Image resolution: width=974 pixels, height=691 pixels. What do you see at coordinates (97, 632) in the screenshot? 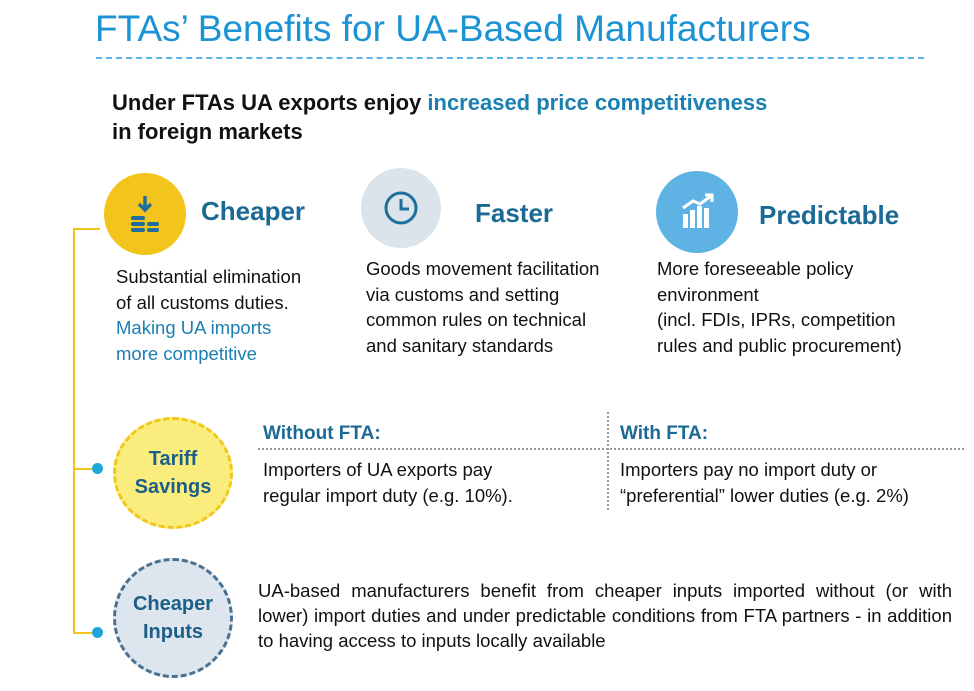
I see `bullet-dot-inputs` at bounding box center [97, 632].